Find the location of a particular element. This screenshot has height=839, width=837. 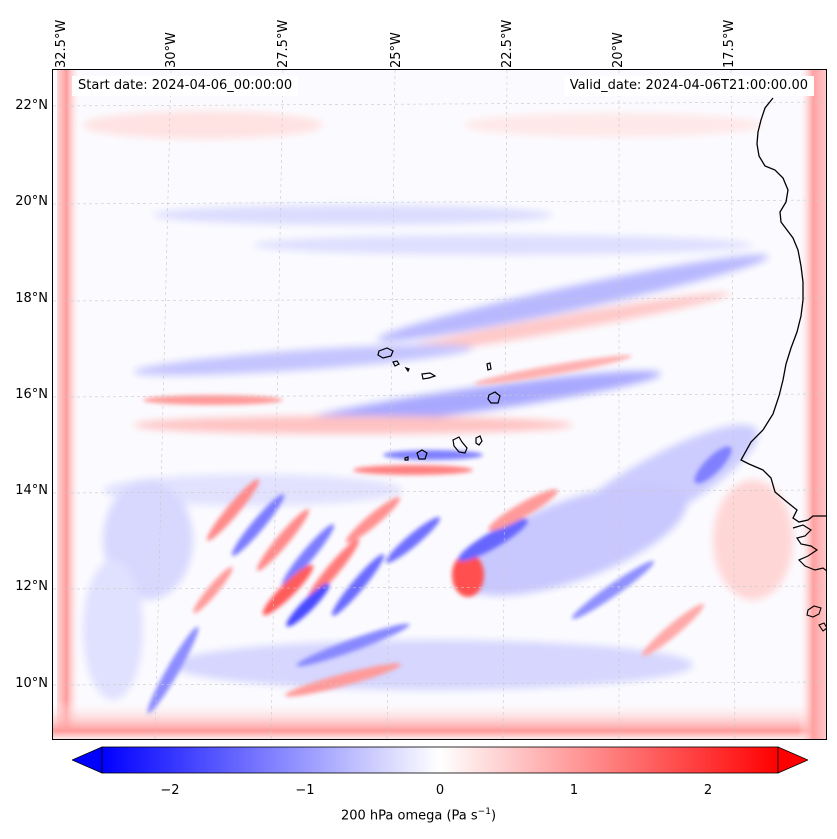

edge-band-left is located at coordinates (69, 404).